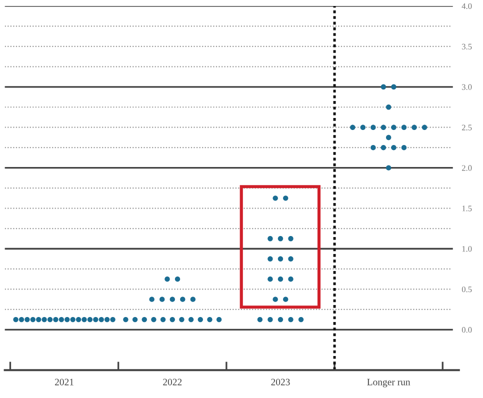  I want to click on y-tick-label: 4.0, so click(467, 6).